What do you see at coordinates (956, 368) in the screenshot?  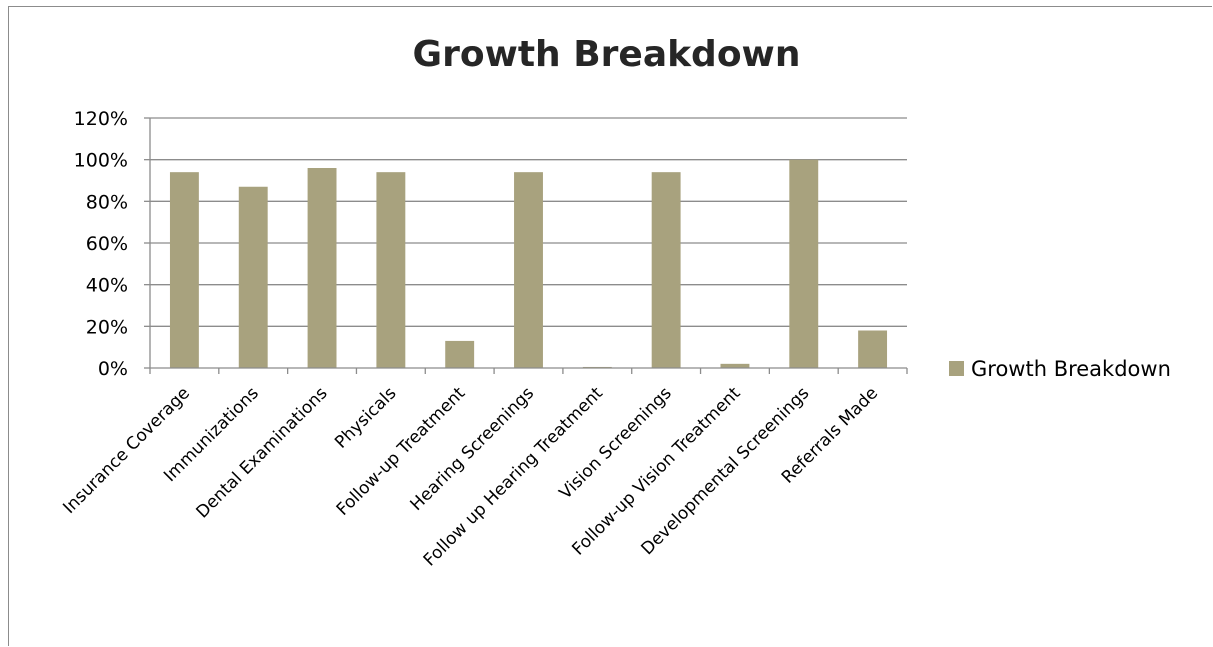 I see `legend-swatch` at bounding box center [956, 368].